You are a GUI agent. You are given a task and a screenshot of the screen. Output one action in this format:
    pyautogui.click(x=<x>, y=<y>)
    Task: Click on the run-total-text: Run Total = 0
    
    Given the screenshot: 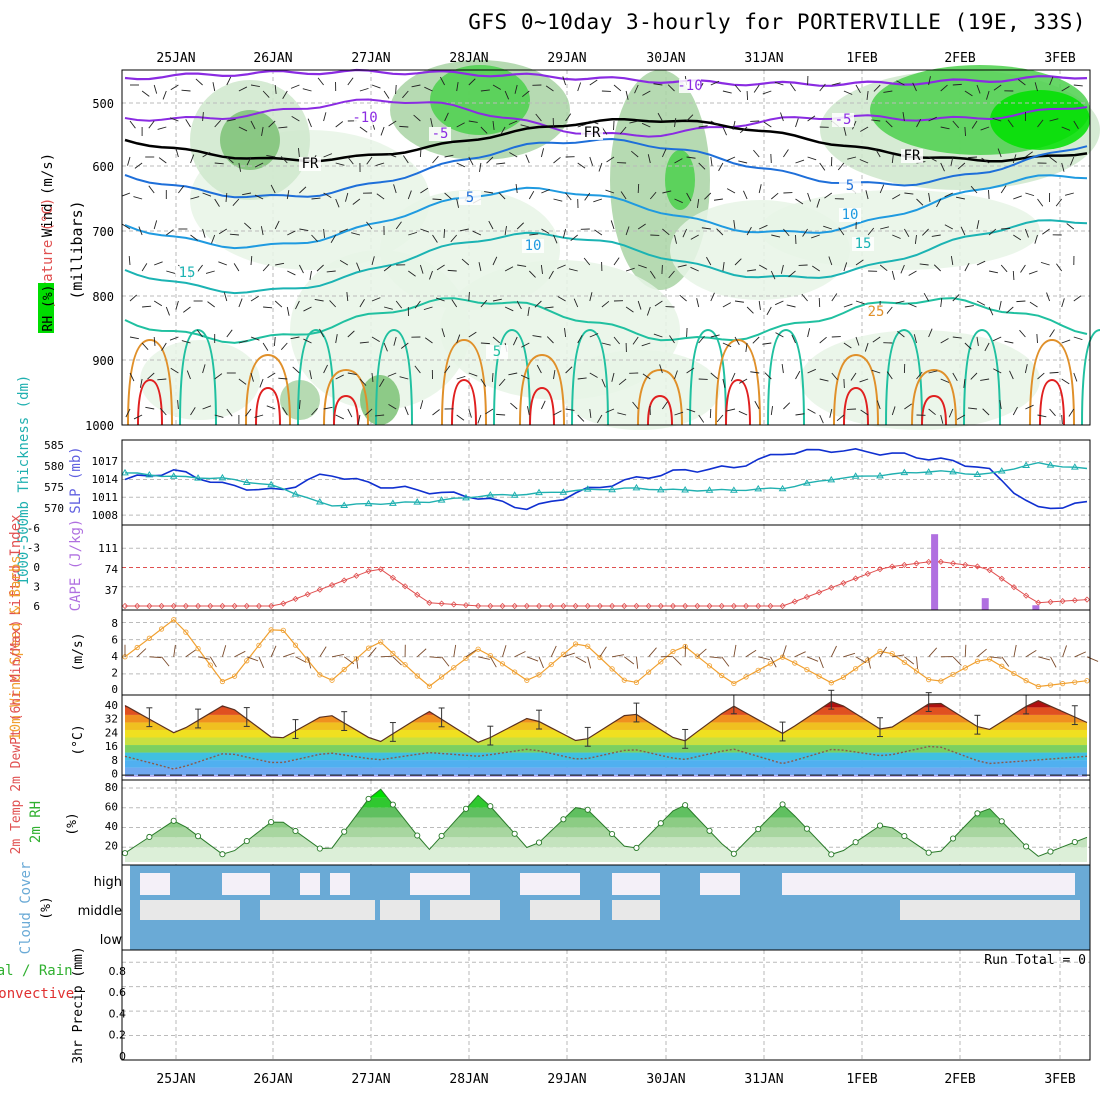 What is the action you would take?
    pyautogui.click(x=1035, y=960)
    